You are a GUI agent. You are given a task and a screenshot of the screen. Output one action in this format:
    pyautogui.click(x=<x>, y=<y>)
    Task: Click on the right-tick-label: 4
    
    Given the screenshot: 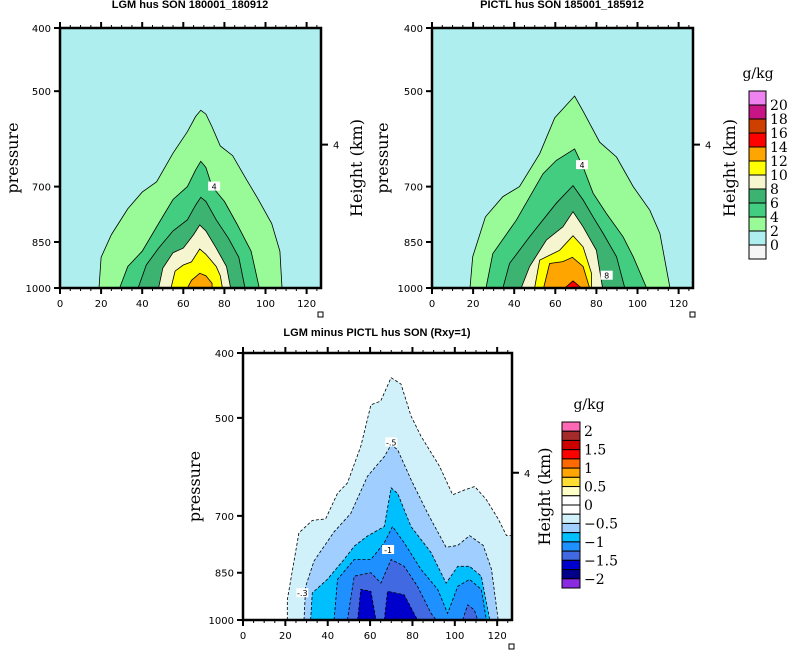 What is the action you would take?
    pyautogui.click(x=336, y=146)
    